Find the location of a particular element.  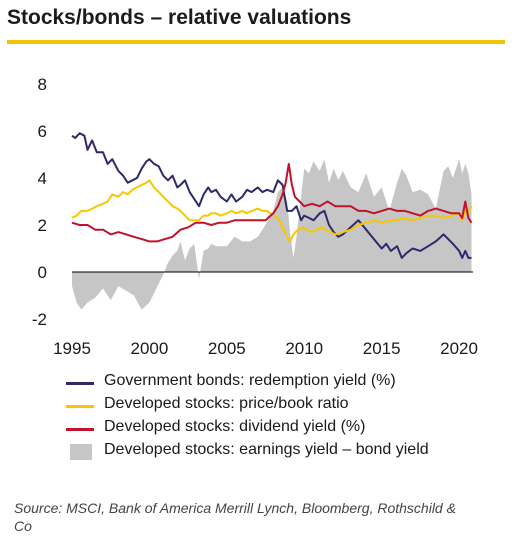

y-tick-label: 2 is located at coordinates (42, 225).